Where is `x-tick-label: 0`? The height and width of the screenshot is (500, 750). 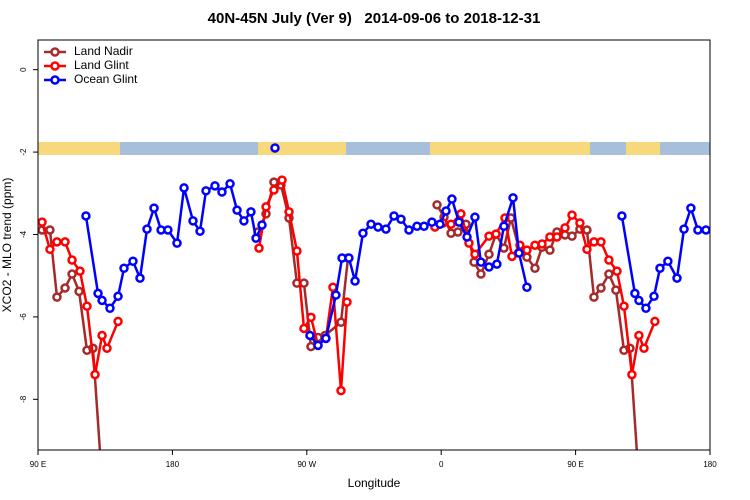
x-tick-label: 0 is located at coordinates (441, 464).